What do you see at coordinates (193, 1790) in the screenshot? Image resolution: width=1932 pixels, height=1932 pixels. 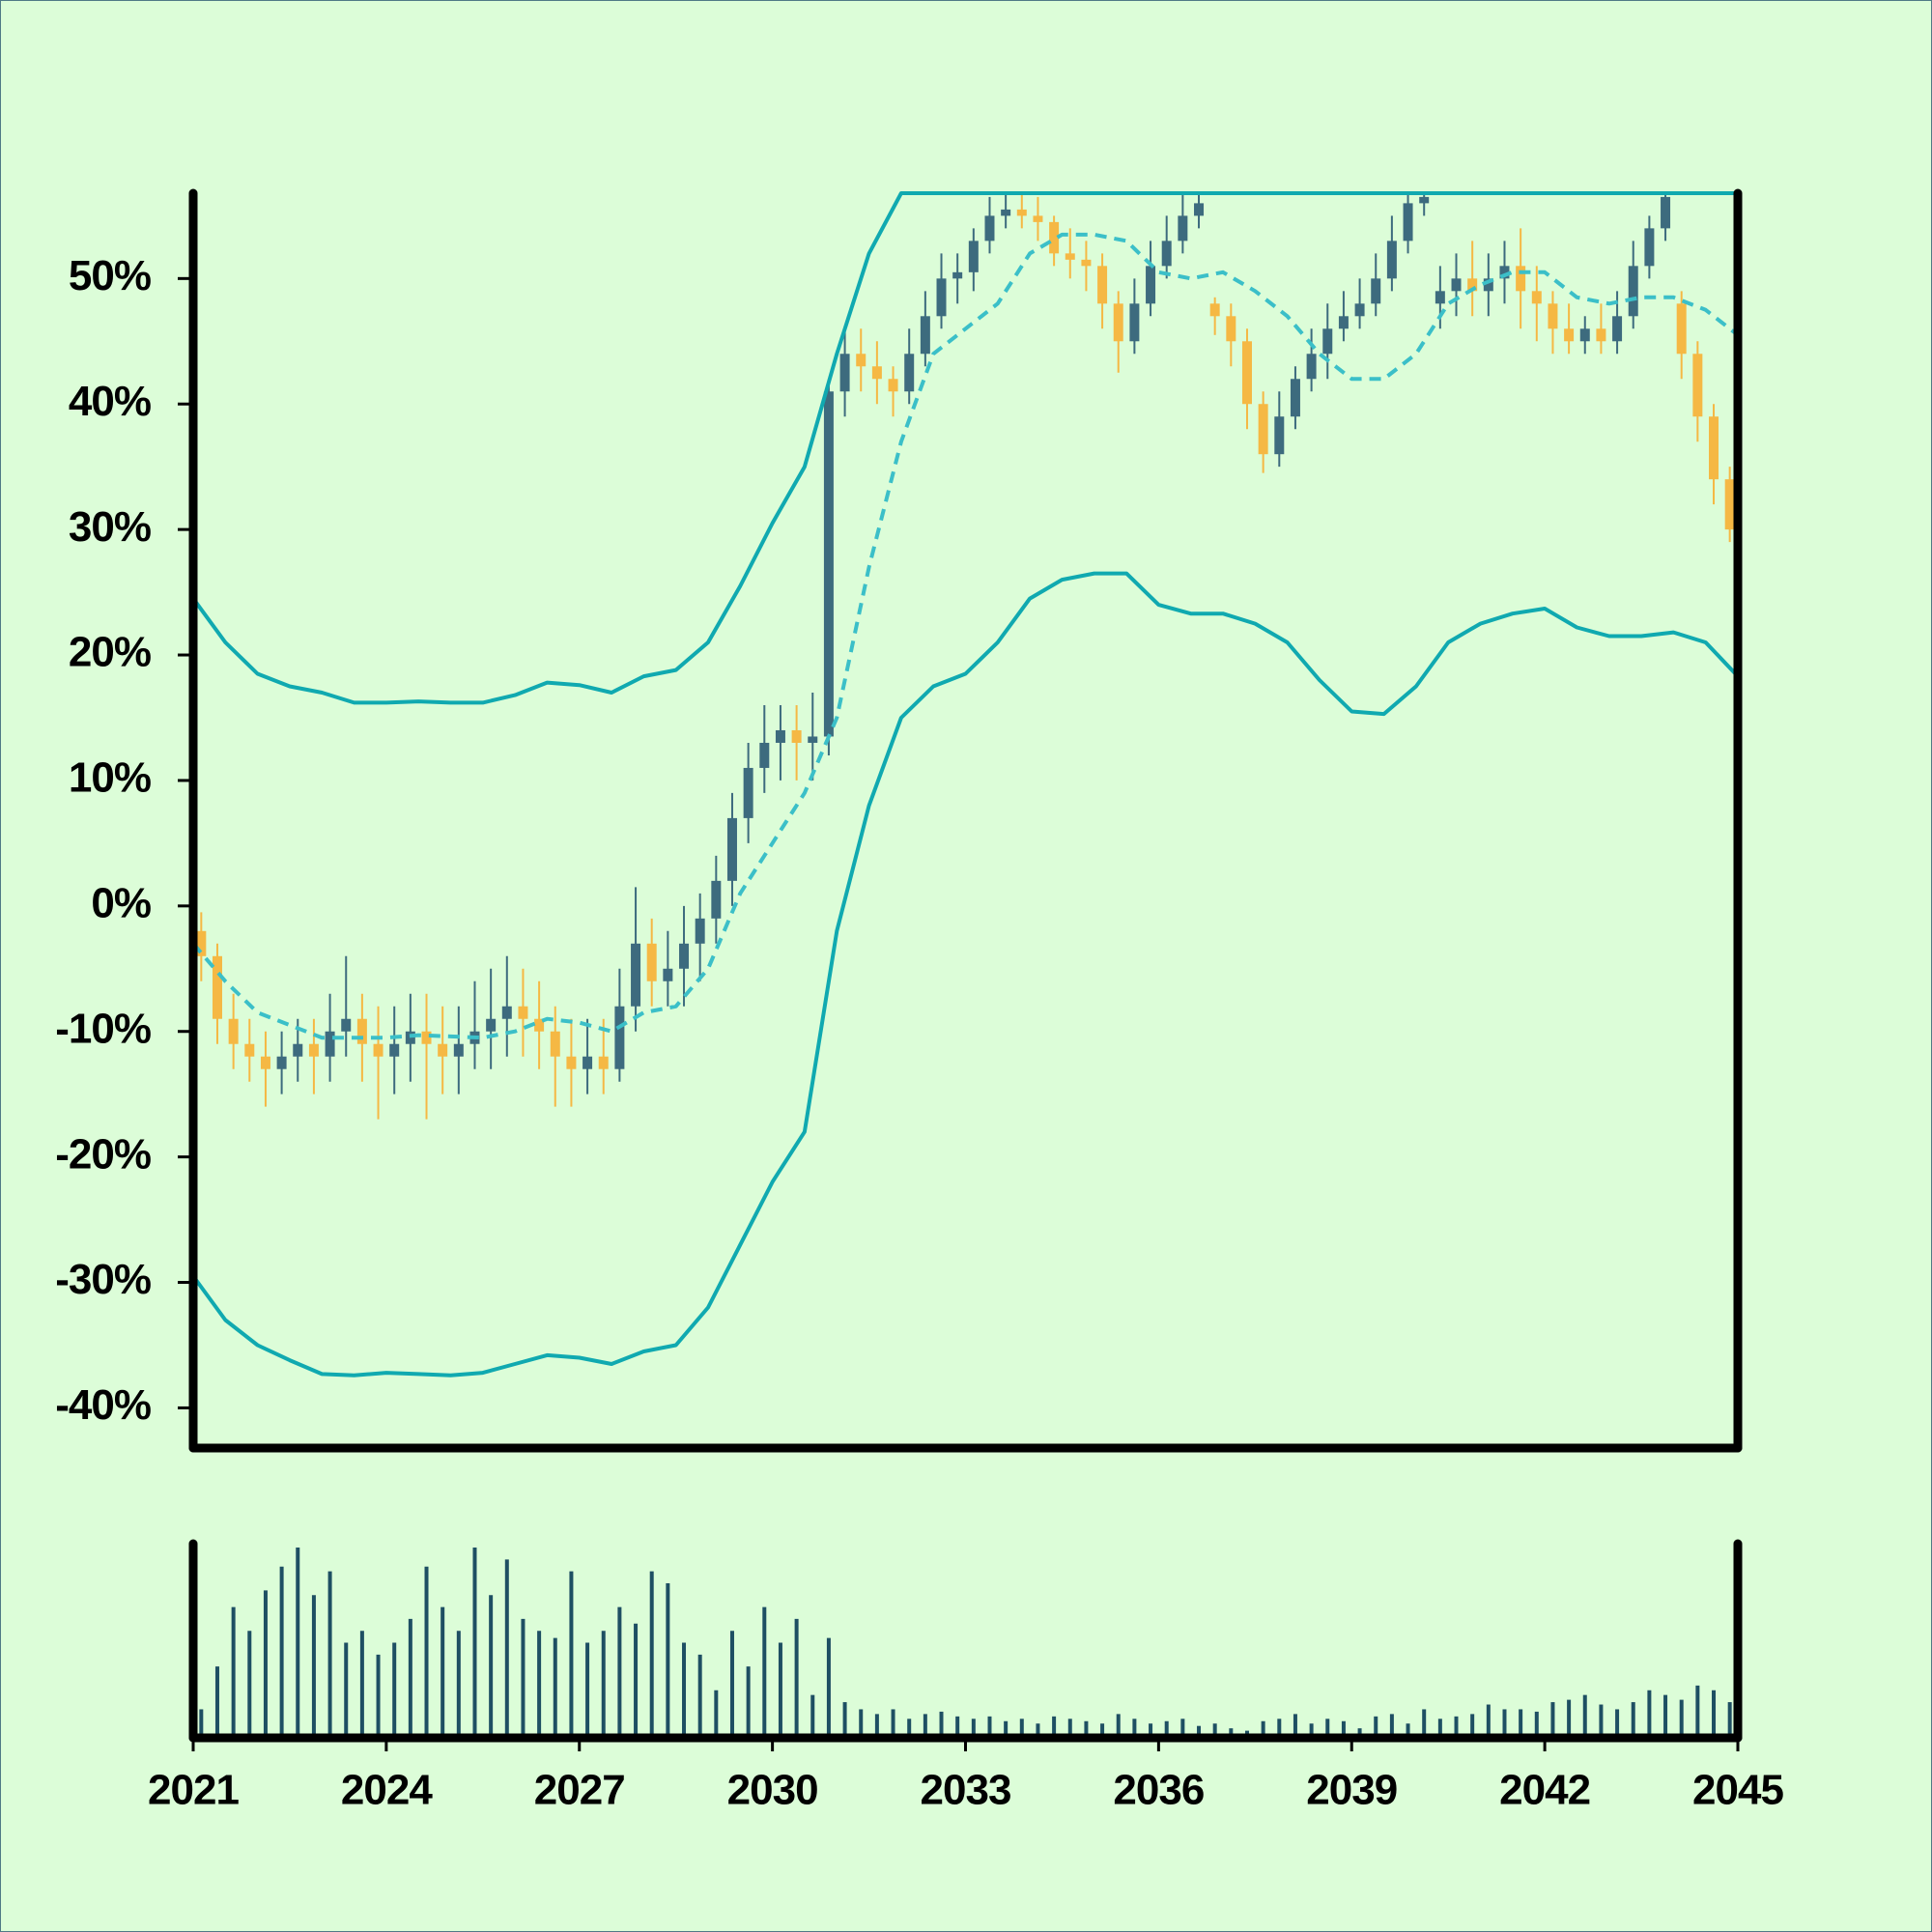 I see `x-tick-label: 2021` at bounding box center [193, 1790].